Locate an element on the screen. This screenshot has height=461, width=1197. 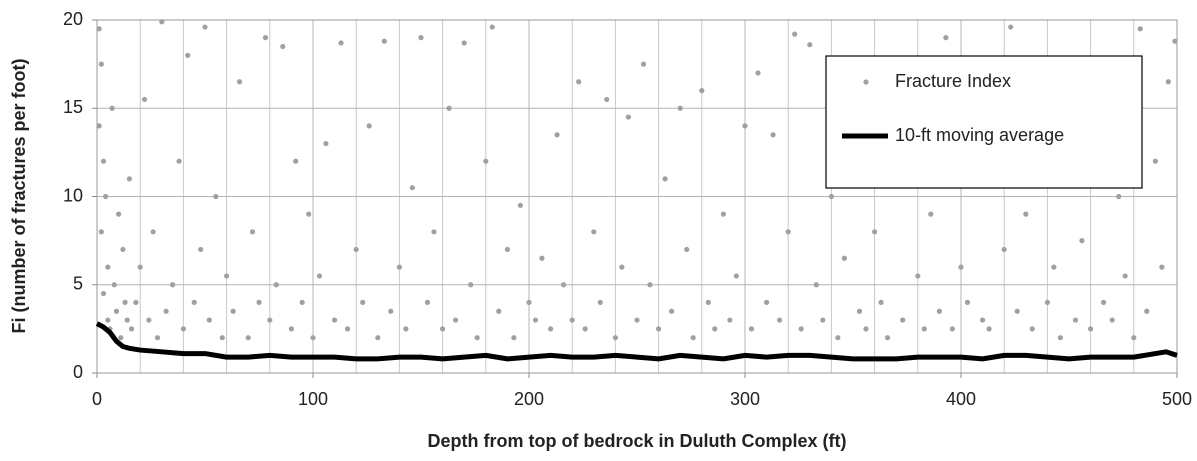
y-tick-label: 10 is located at coordinates (73, 195).